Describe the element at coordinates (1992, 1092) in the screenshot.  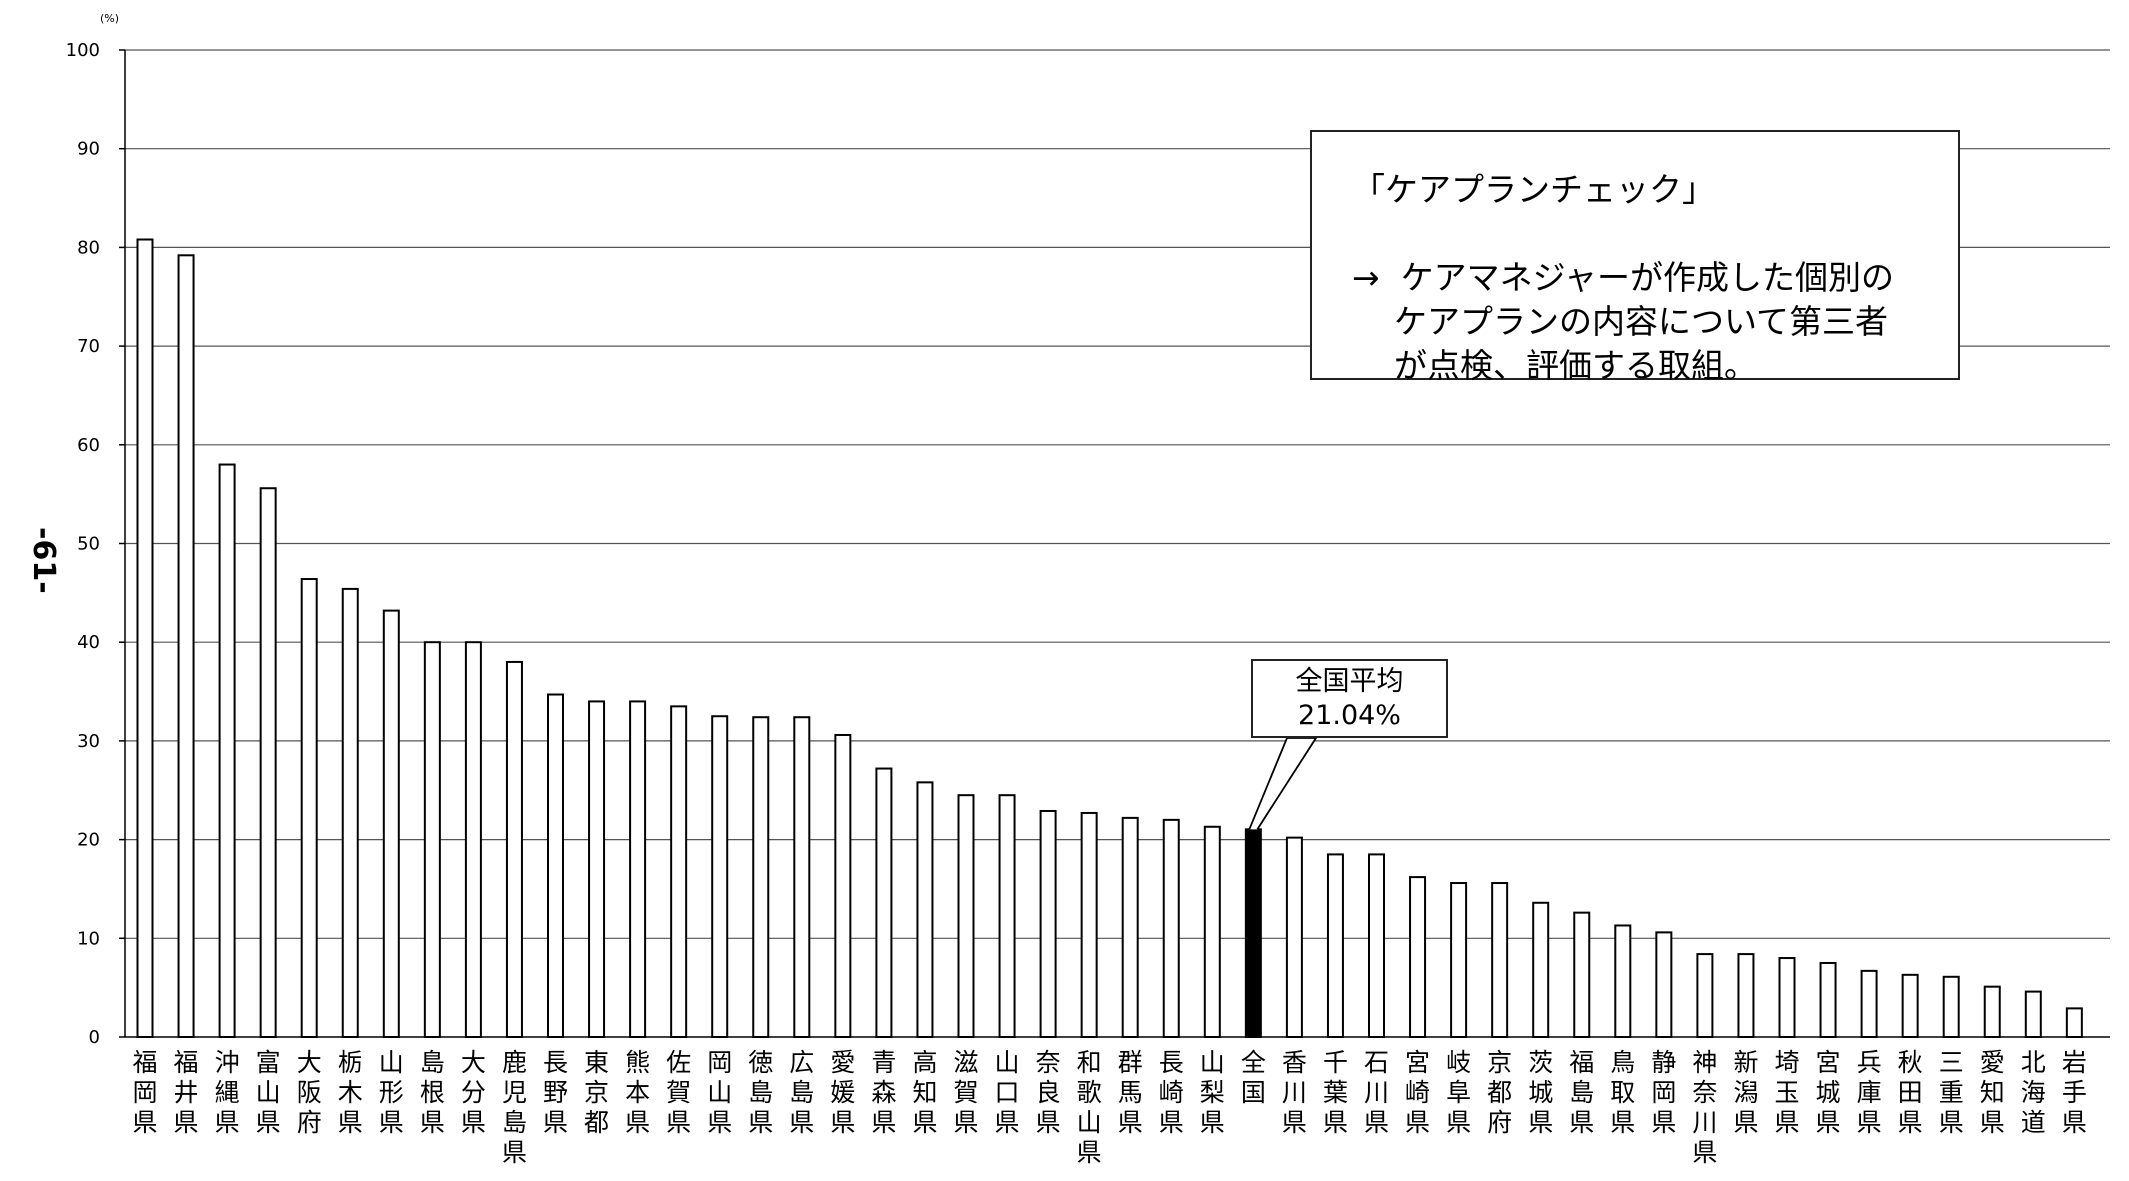
I see `x-tick-label: 愛知県` at that location.